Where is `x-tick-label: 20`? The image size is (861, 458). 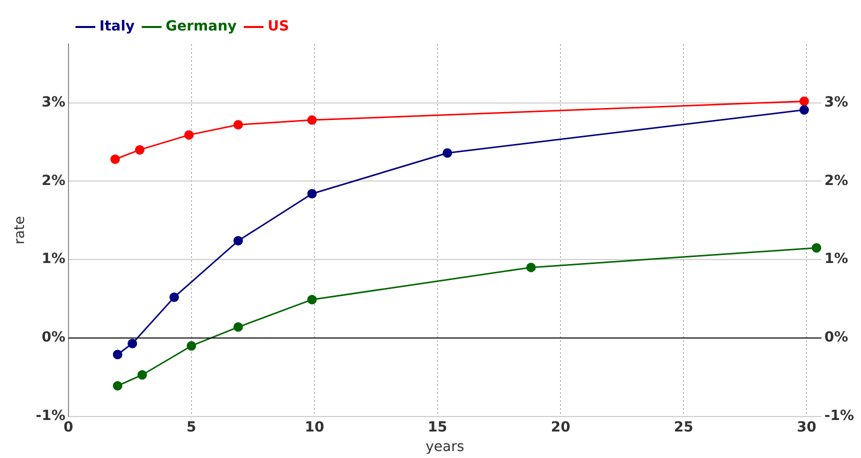 x-tick-label: 20 is located at coordinates (560, 427).